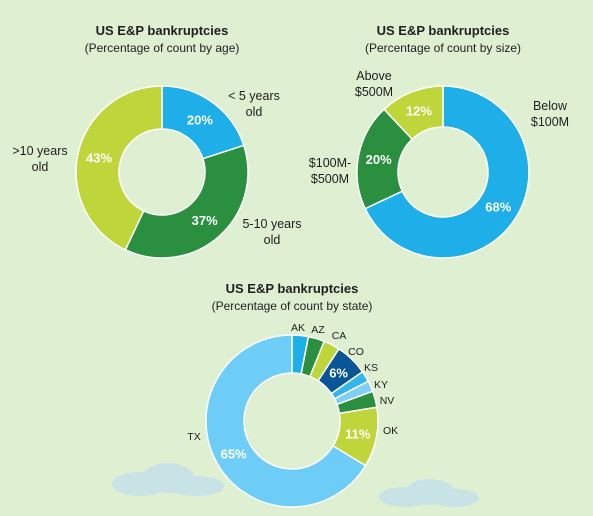  Describe the element at coordinates (339, 336) in the screenshot. I see `category-label-ca: CA` at that location.